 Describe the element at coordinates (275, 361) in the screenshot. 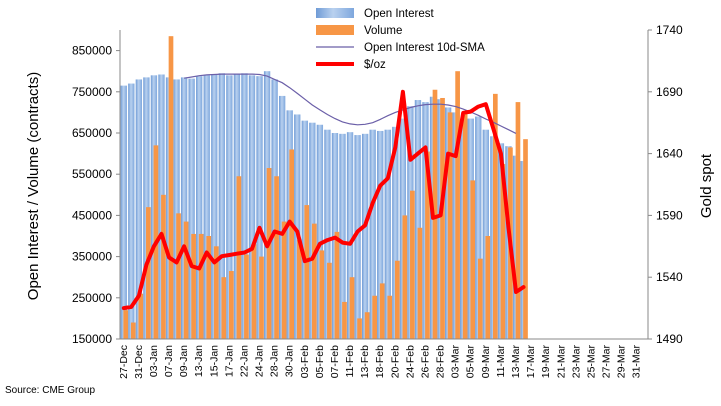

I see `x-tick-label: 28-Jan` at that location.